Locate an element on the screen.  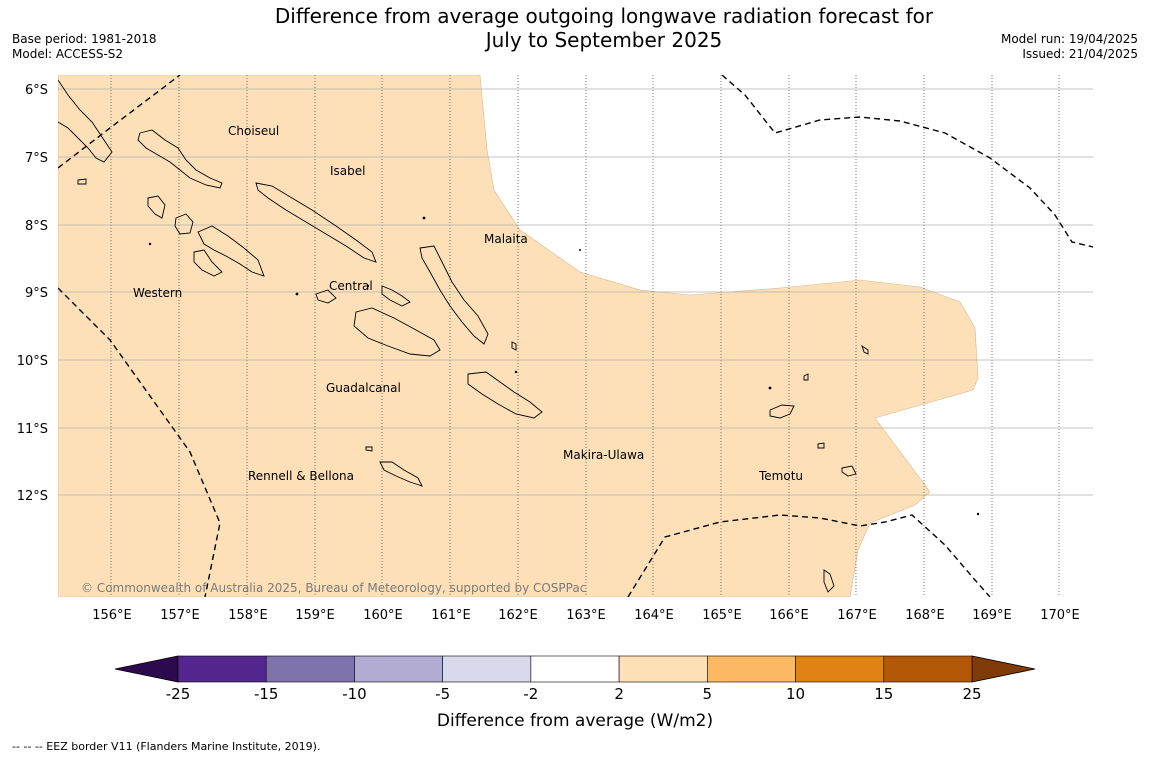
lat-tick: 11°S is located at coordinates (32, 429).